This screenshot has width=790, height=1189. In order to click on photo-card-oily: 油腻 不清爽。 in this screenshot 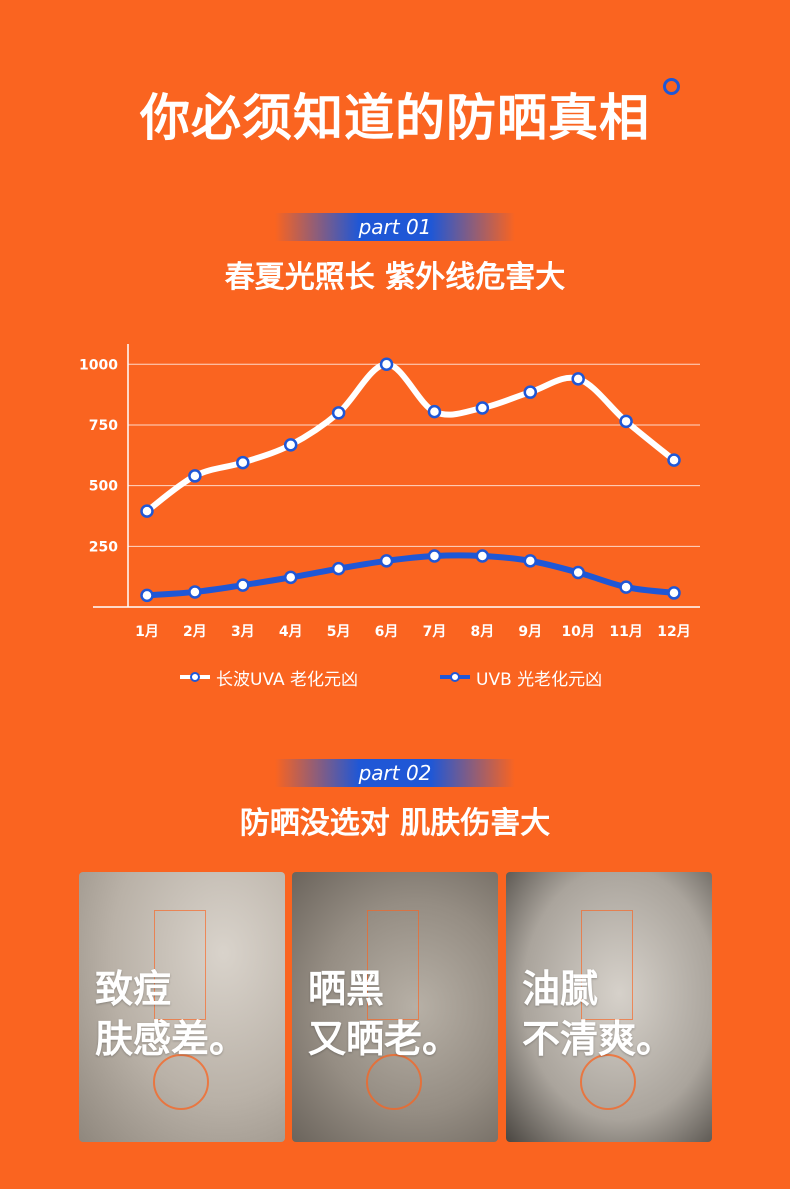, I will do `click(609, 1007)`.